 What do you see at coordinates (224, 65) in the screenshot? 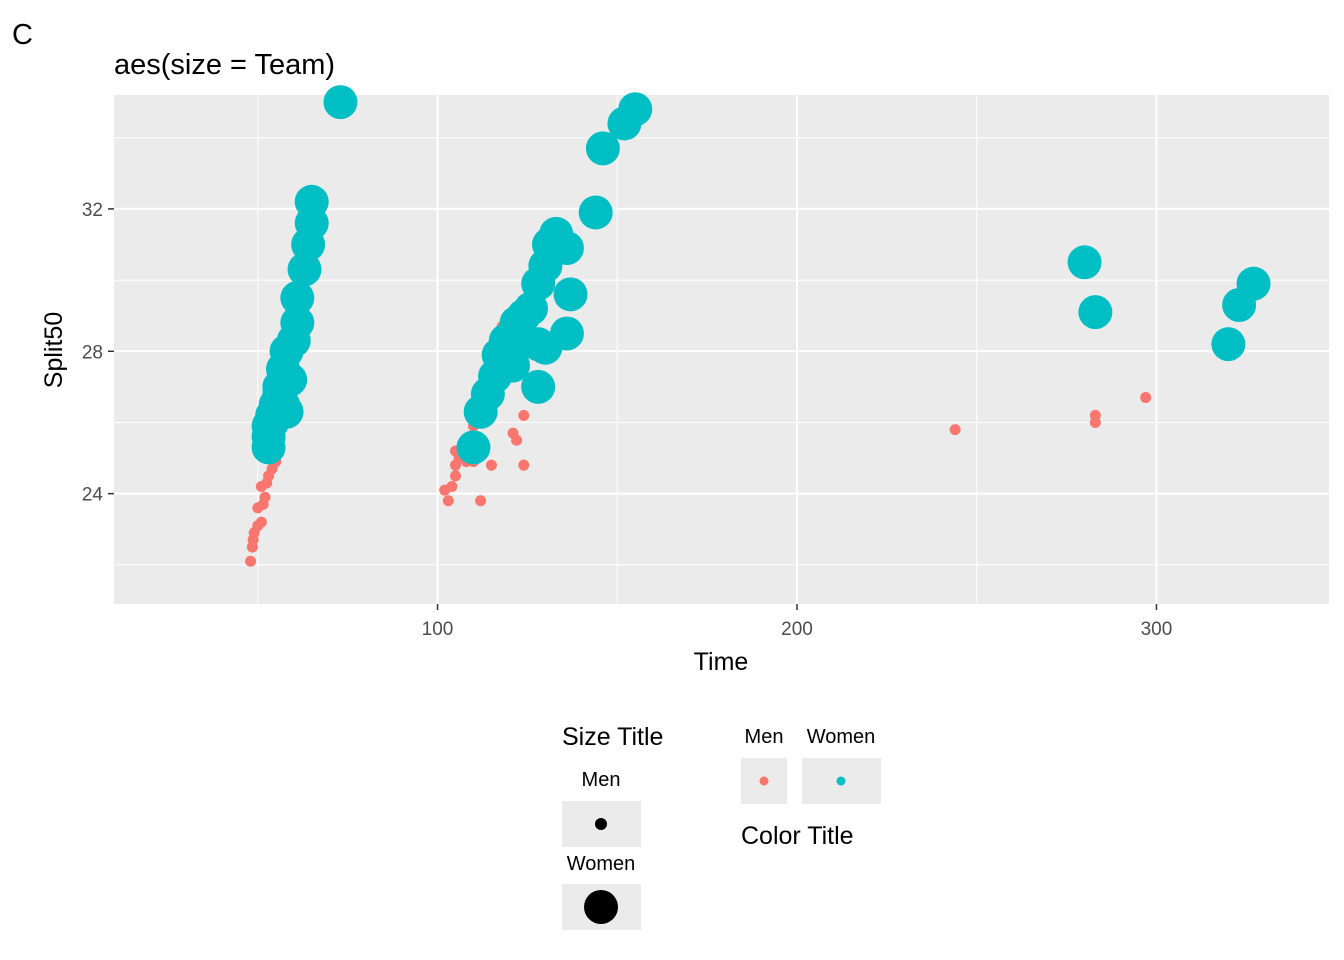
I see `chart-title: aes(size = Team)` at bounding box center [224, 65].